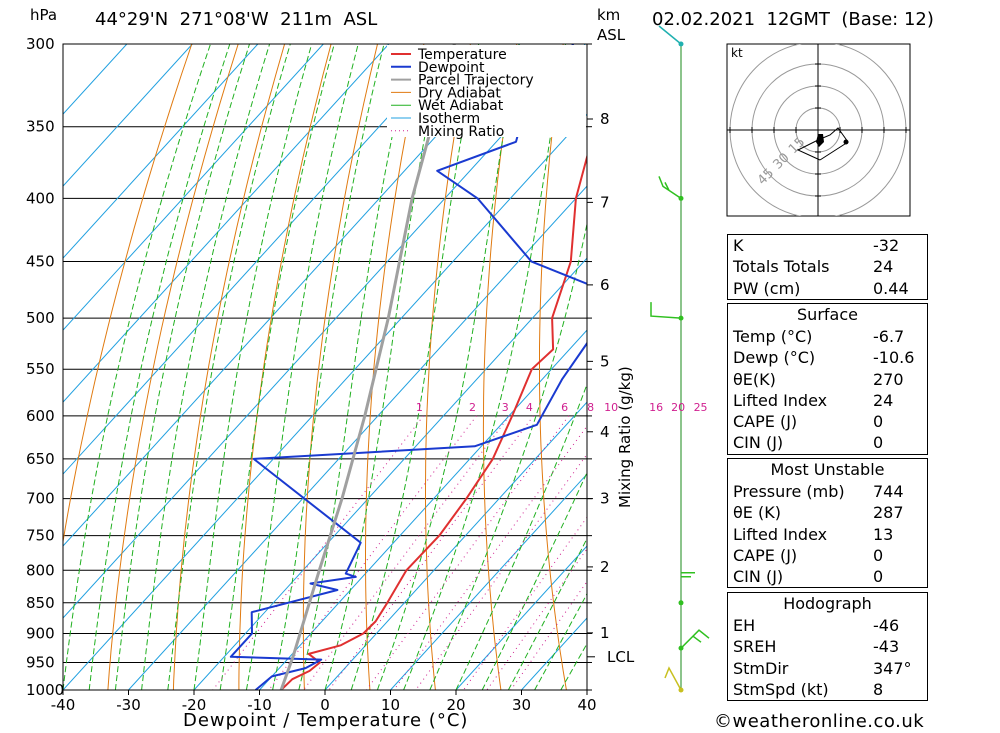 This screenshot has width=1000, height=733. What do you see at coordinates (40, 499) in the screenshot?
I see `pressure-tick-label: 700` at bounding box center [40, 499].